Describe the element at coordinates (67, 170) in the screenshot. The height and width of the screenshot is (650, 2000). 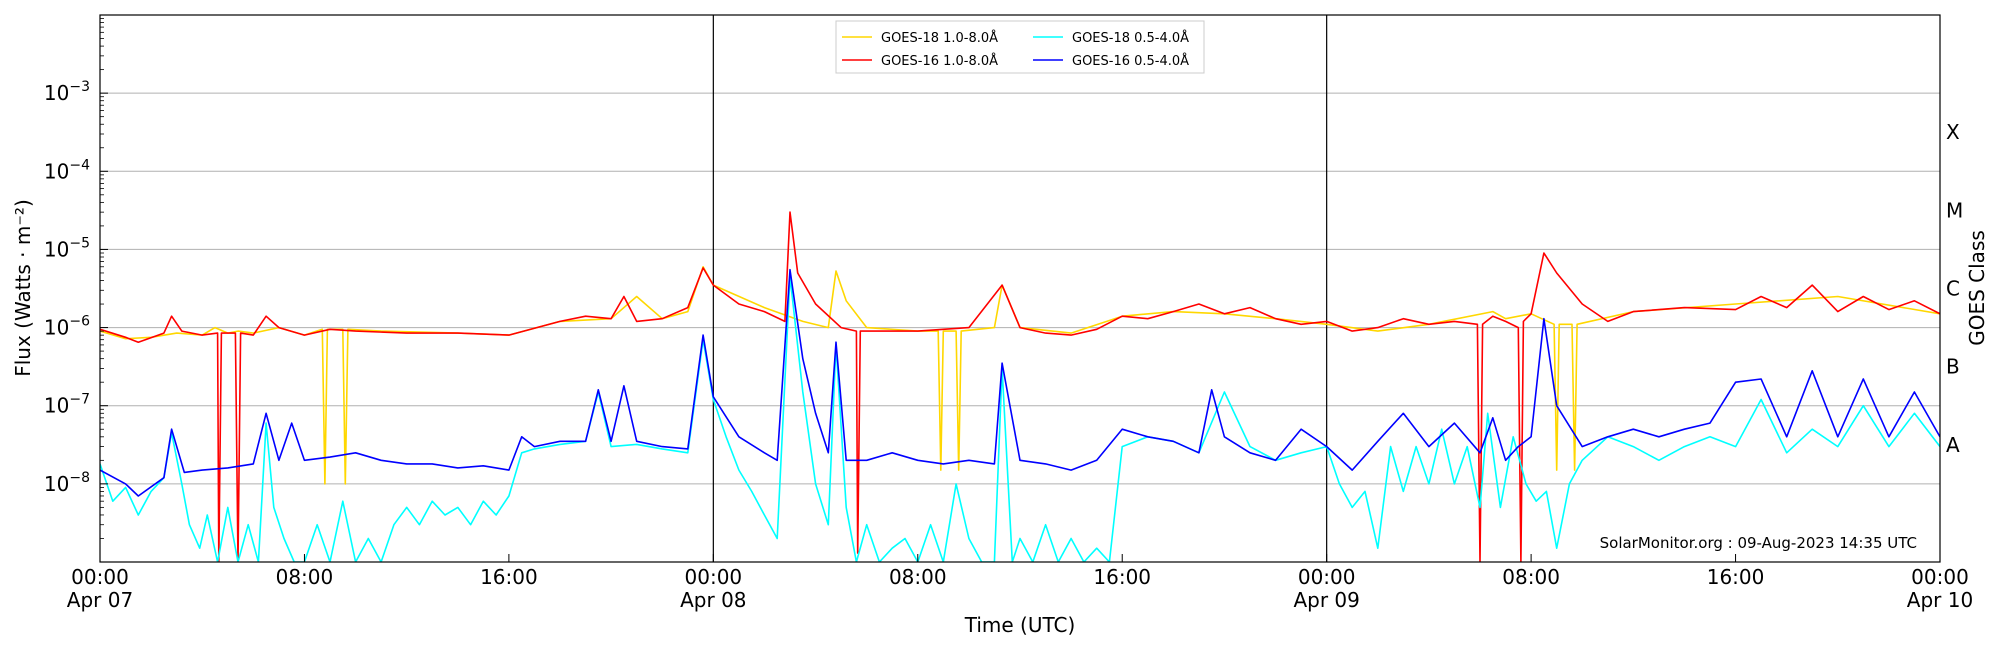
I see `y-tick-label: 10⁻⁴` at that location.